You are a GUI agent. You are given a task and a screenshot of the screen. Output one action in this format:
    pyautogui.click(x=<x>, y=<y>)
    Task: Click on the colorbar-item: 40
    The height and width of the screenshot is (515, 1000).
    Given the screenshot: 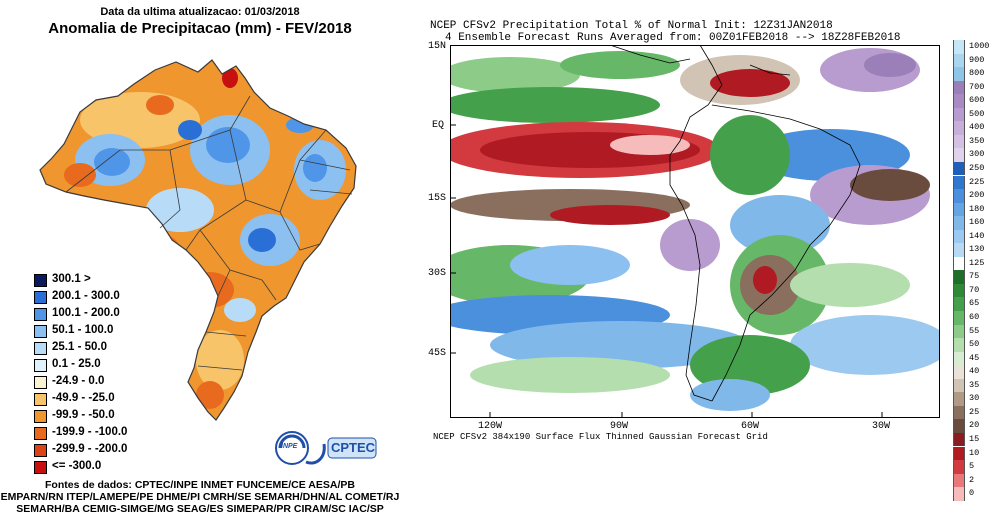 What is the action you would take?
    pyautogui.click(x=974, y=372)
    